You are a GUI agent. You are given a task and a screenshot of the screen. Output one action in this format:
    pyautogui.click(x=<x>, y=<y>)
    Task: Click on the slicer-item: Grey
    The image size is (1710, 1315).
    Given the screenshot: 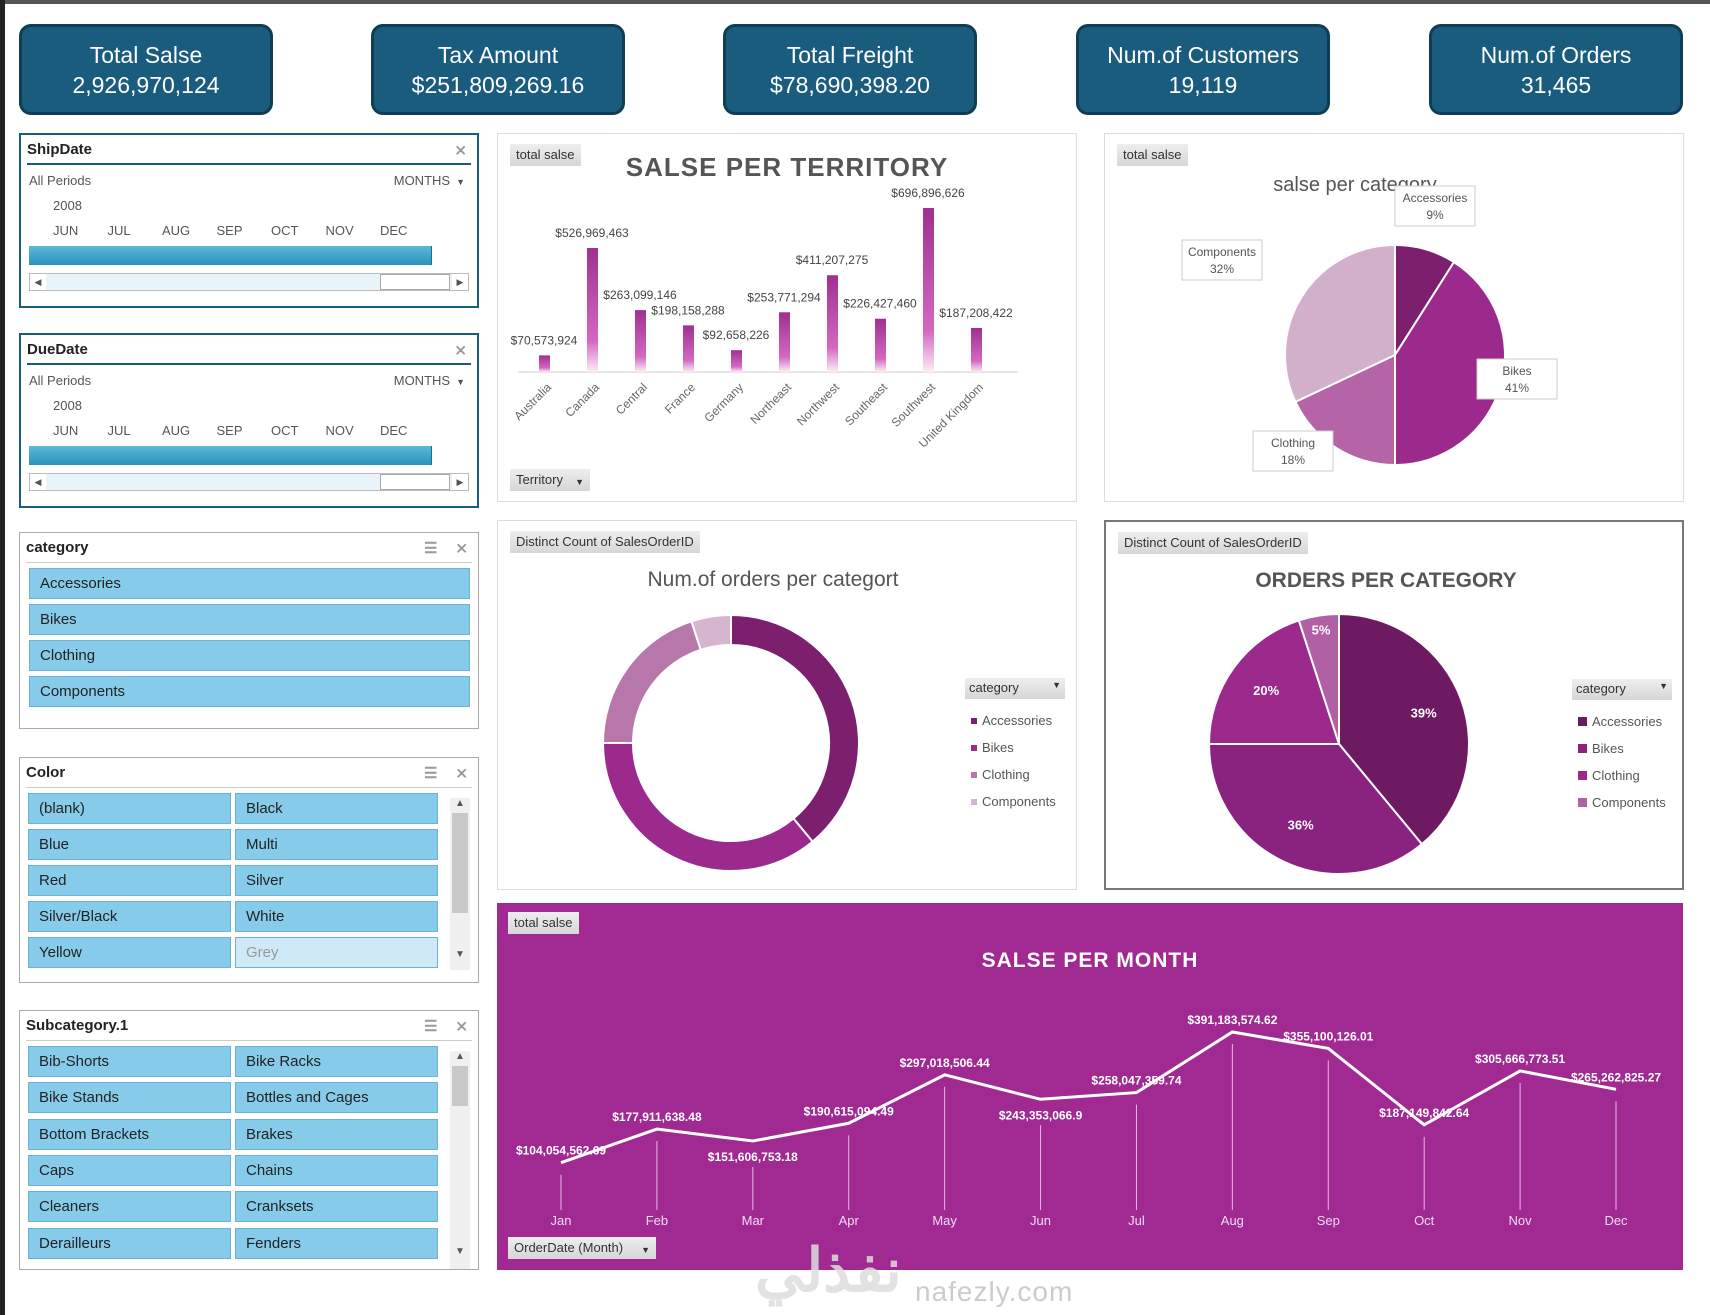 What is the action you would take?
    pyautogui.click(x=336, y=952)
    